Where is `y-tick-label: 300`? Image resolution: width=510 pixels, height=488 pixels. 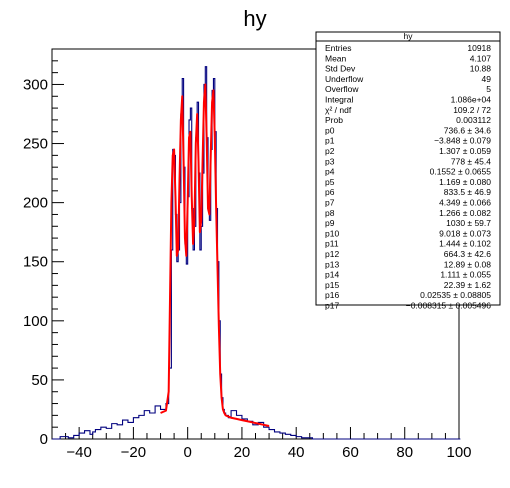
y-tick-label: 300 is located at coordinates (35, 84).